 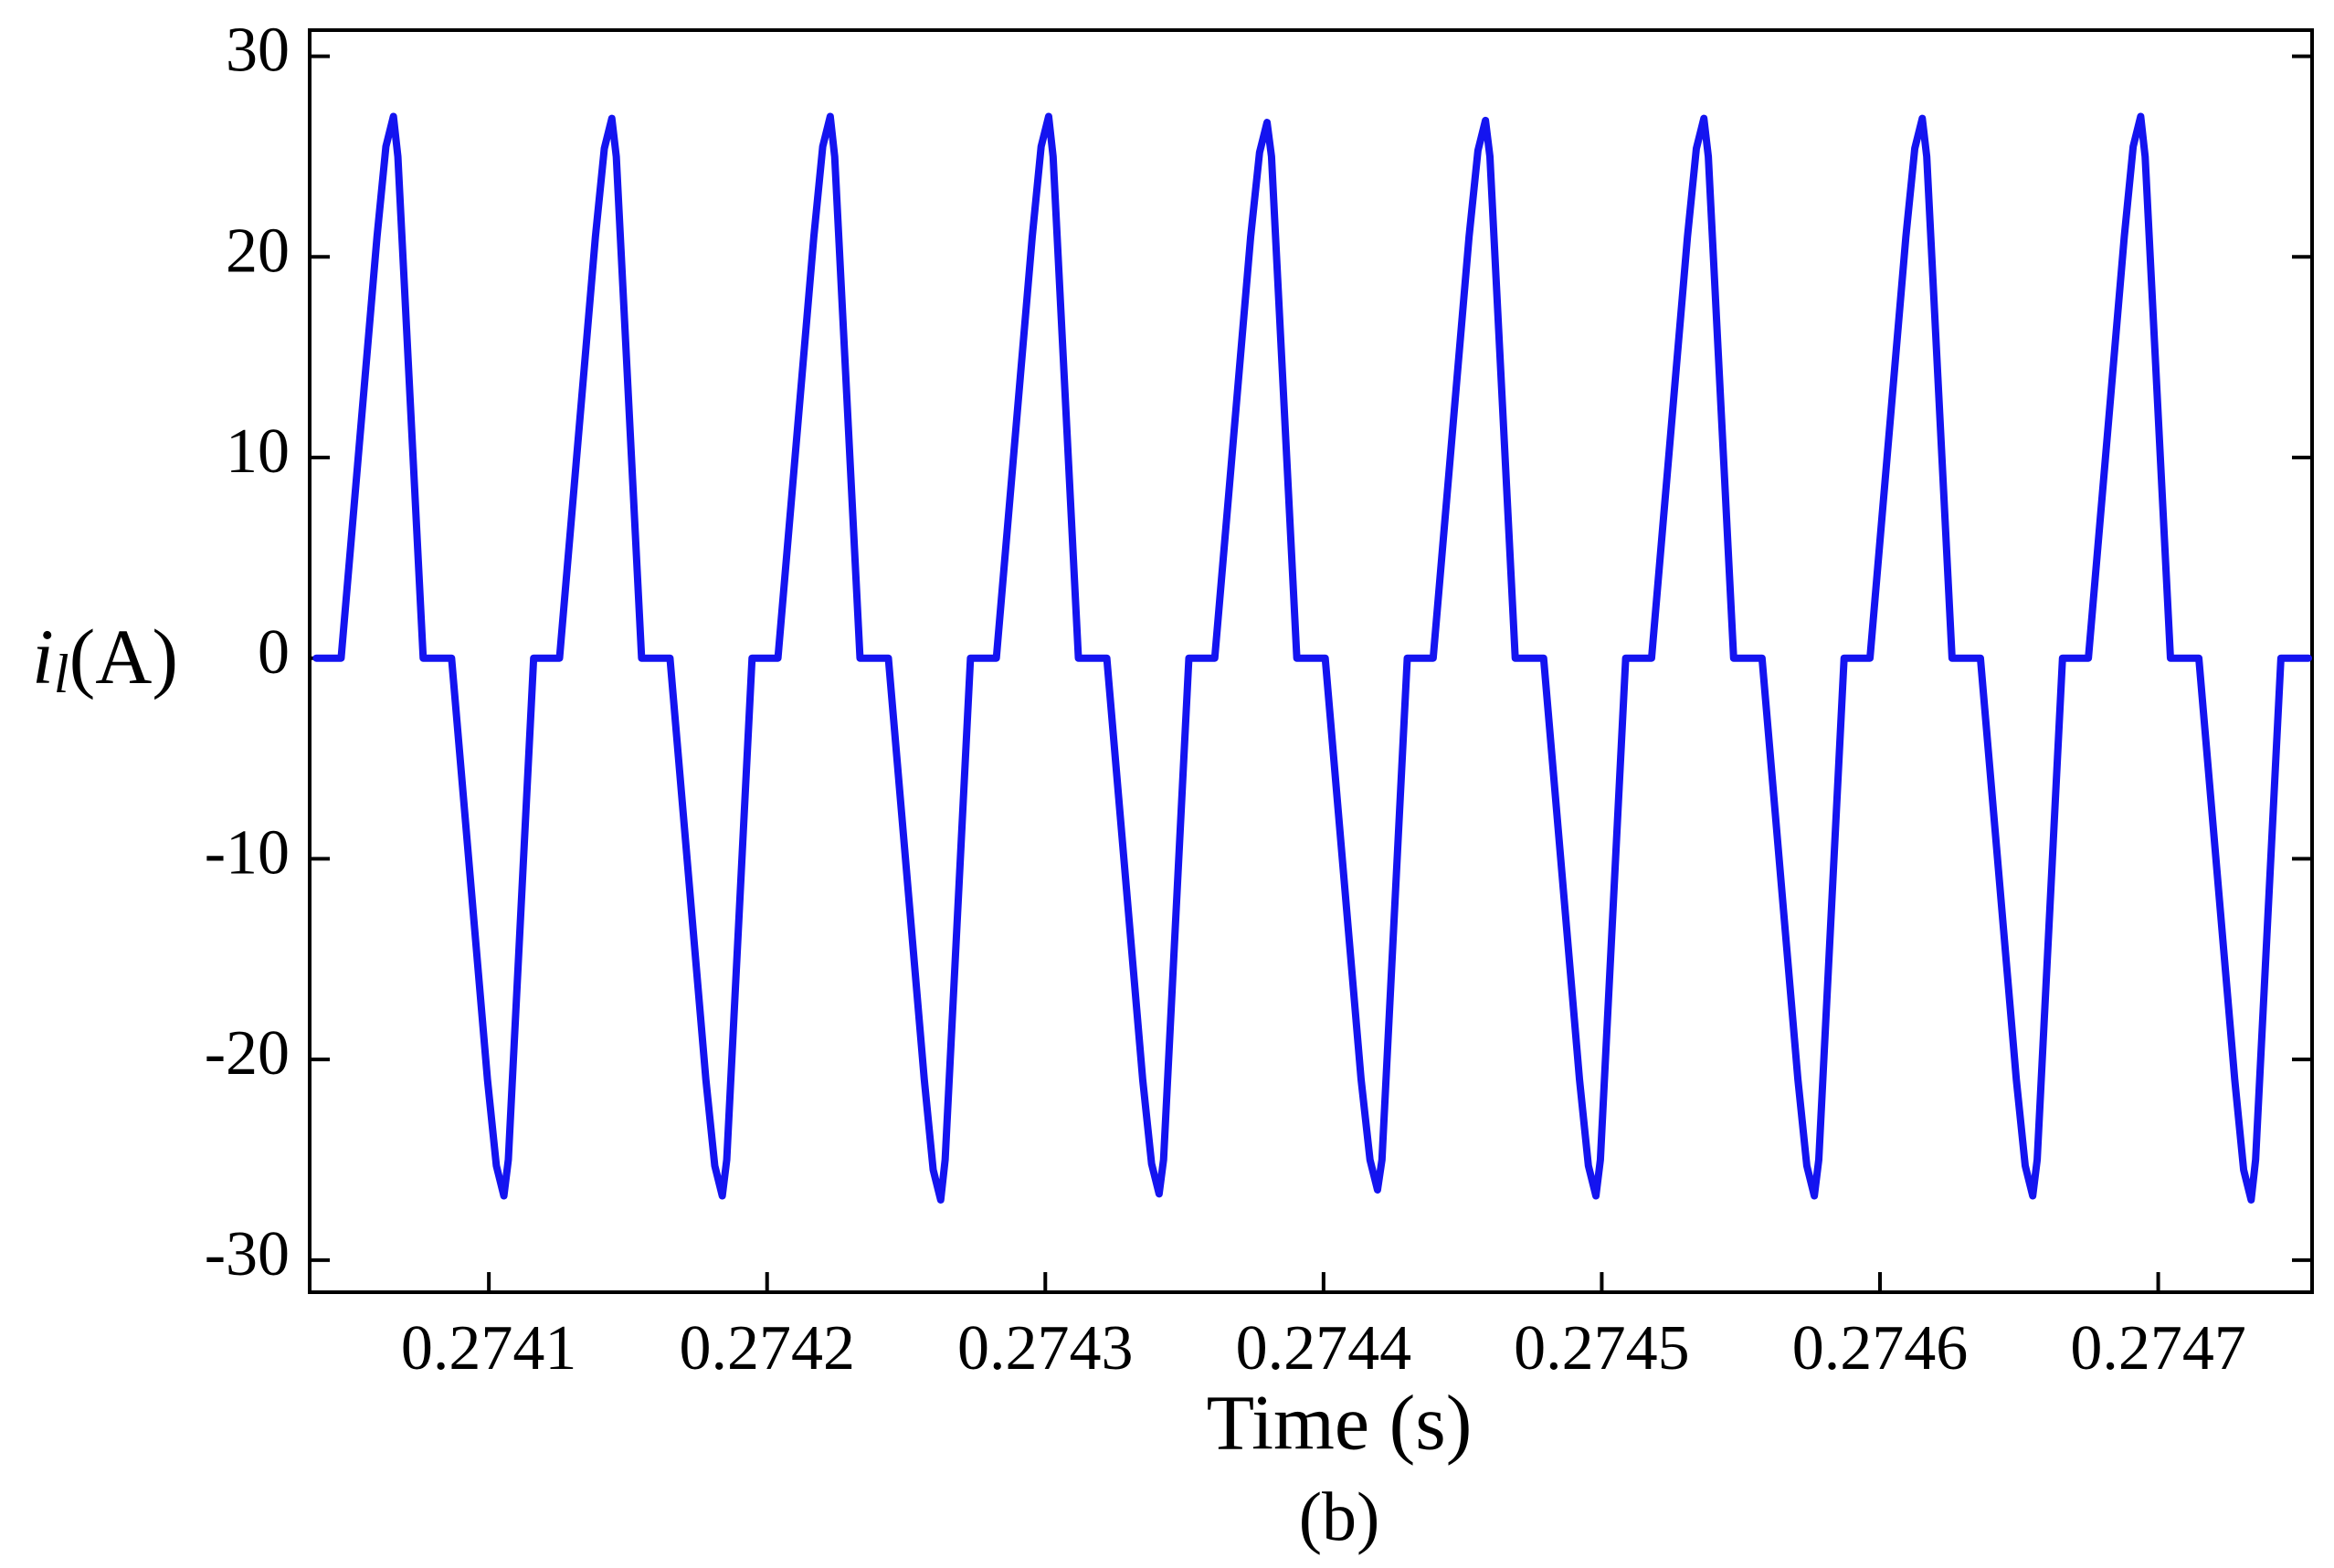 I want to click on x-tick-label: 0.2747, so click(x=2158, y=1348).